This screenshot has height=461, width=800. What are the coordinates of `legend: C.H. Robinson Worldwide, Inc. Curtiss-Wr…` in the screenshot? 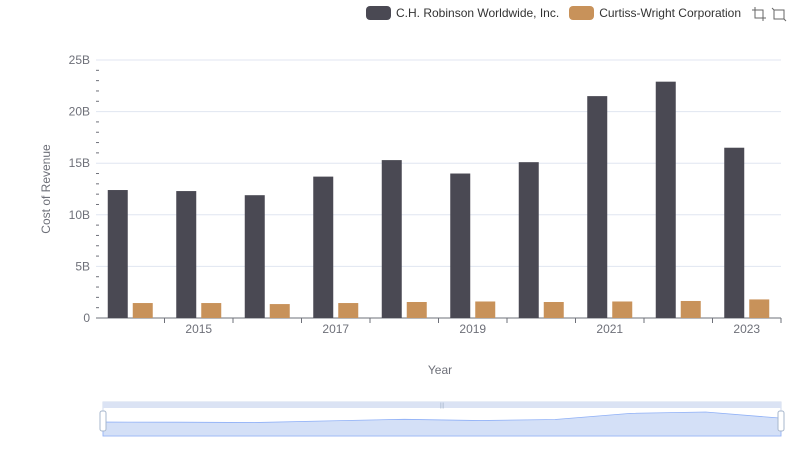 It's located at (558, 13).